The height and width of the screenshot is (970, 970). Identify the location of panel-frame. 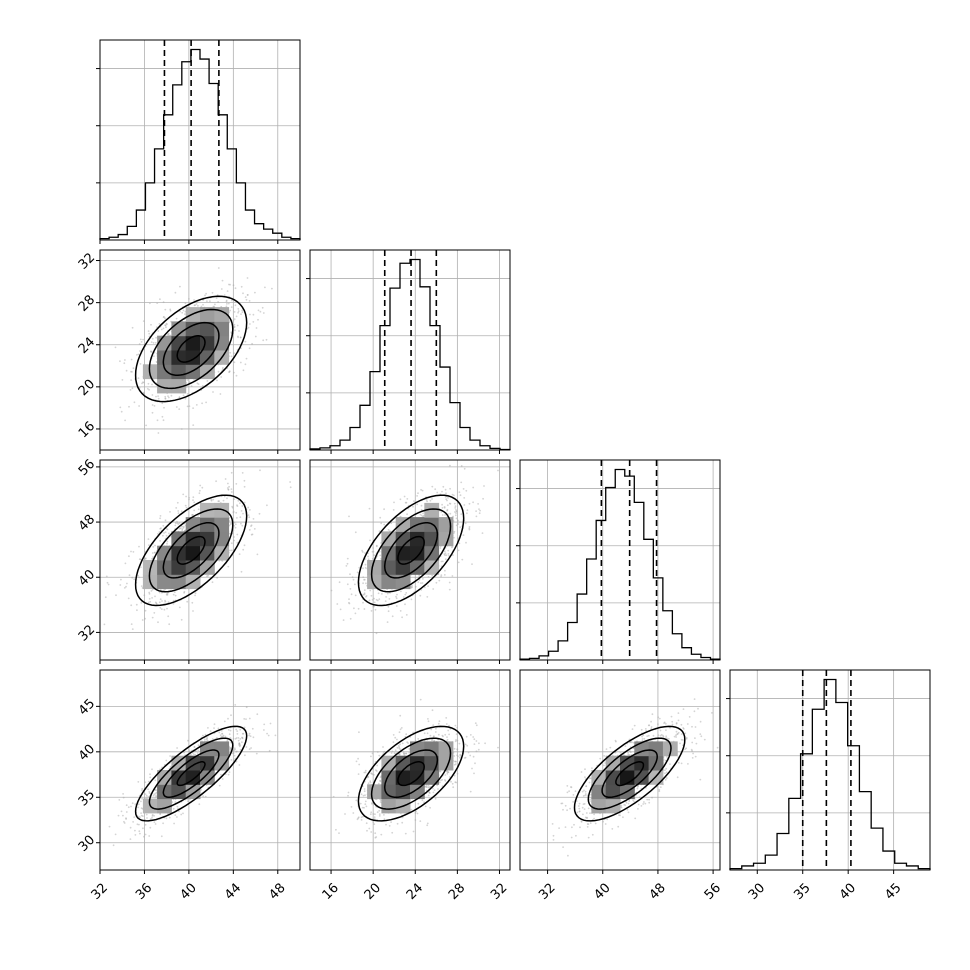
(200, 350).